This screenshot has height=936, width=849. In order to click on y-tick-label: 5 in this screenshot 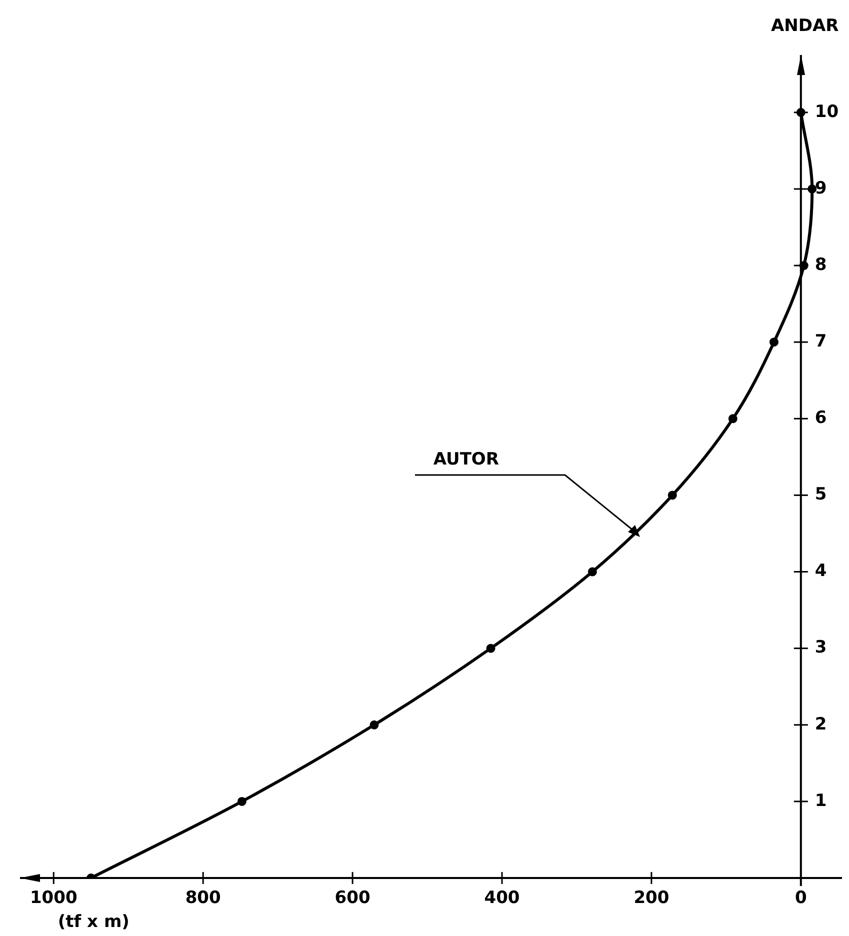, I will do `click(820, 494)`.